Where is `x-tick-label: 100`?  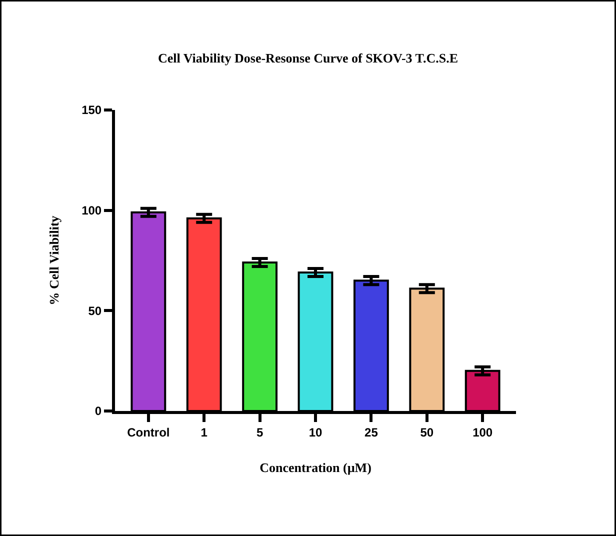
x-tick-label: 100 is located at coordinates (482, 432).